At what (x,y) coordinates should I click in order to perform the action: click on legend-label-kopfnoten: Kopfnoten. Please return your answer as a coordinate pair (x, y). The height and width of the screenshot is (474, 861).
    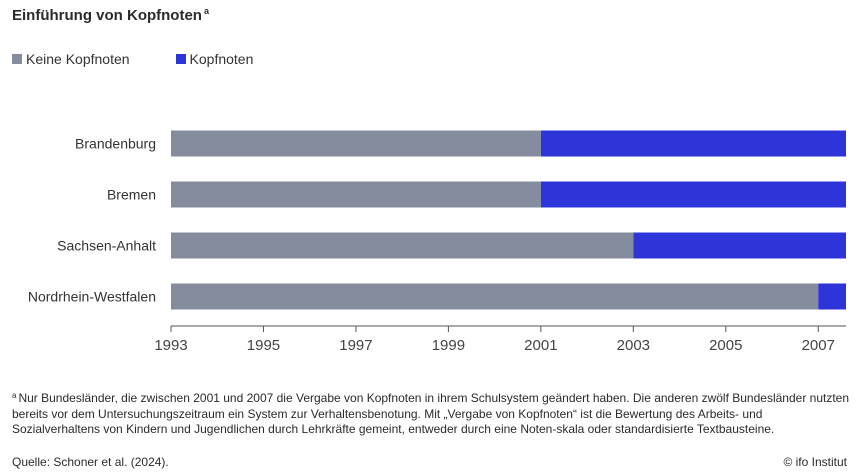
    Looking at the image, I should click on (221, 59).